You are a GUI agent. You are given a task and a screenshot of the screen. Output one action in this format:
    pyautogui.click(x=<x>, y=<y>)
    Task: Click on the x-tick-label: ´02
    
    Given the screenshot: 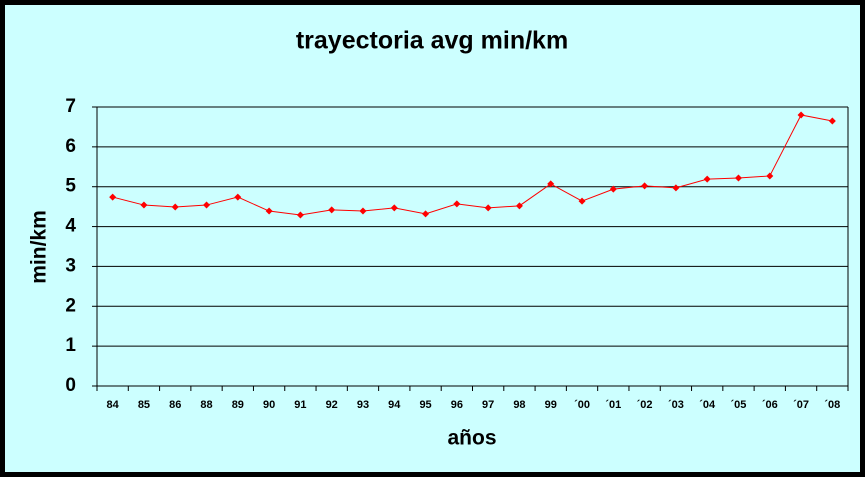 What is the action you would take?
    pyautogui.click(x=645, y=405)
    